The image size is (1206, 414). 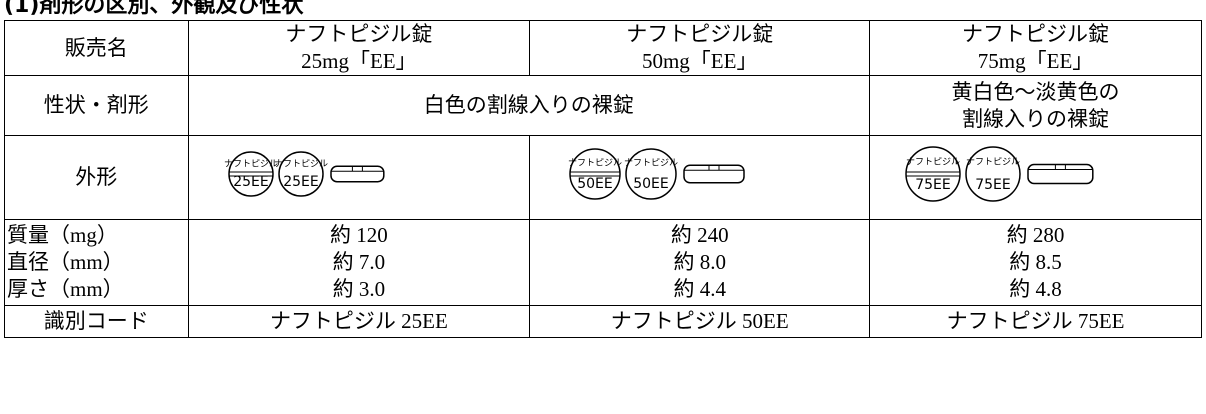 I want to click on cell: ナフトピジル 25EE, so click(x=359, y=321).